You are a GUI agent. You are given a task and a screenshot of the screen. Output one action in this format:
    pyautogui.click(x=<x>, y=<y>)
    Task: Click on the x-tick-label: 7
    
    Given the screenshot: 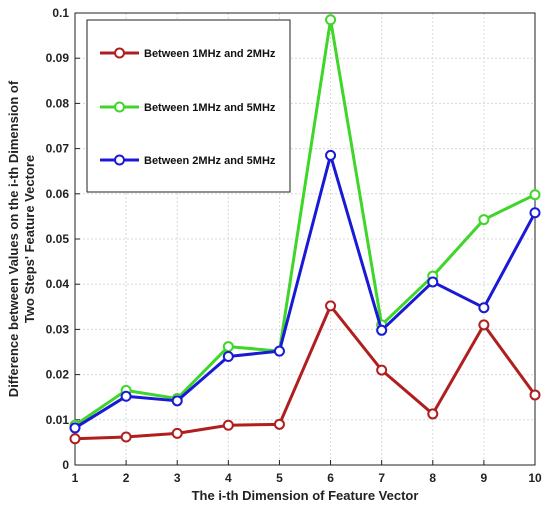 What is the action you would take?
    pyautogui.click(x=381, y=478)
    